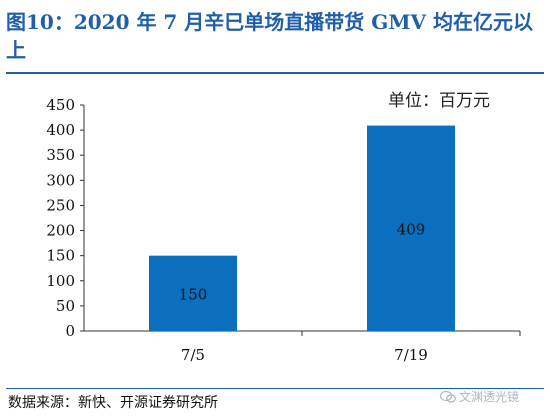  What do you see at coordinates (448, 397) in the screenshot?
I see `wechat-icon` at bounding box center [448, 397].